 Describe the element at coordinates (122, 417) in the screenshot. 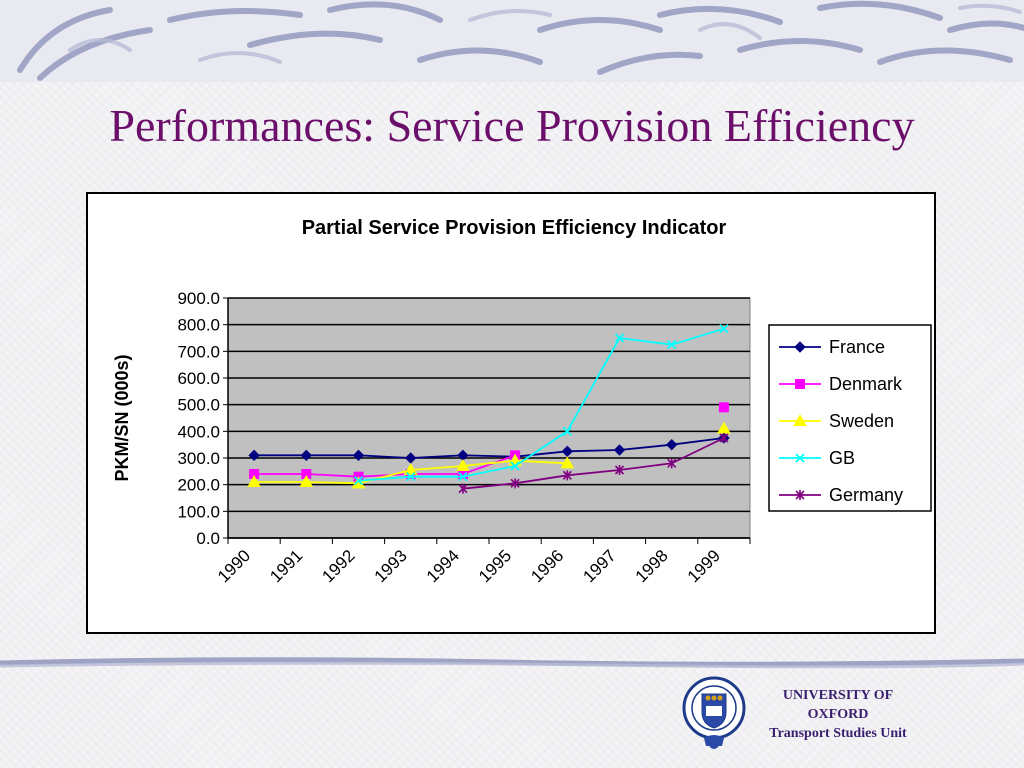

I see `y-axis-label: PKM/SN (000s)` at that location.